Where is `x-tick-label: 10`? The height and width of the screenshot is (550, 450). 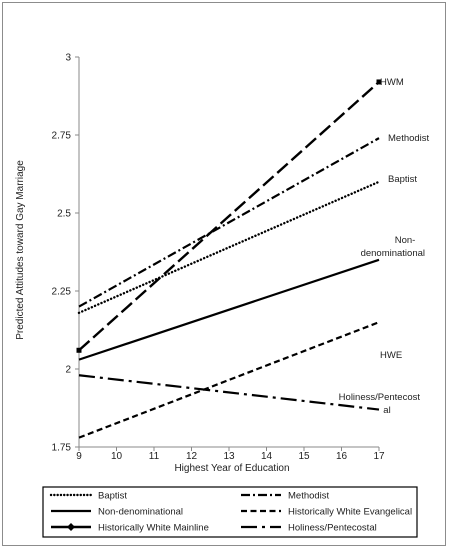 x-tick-label: 10 is located at coordinates (117, 456).